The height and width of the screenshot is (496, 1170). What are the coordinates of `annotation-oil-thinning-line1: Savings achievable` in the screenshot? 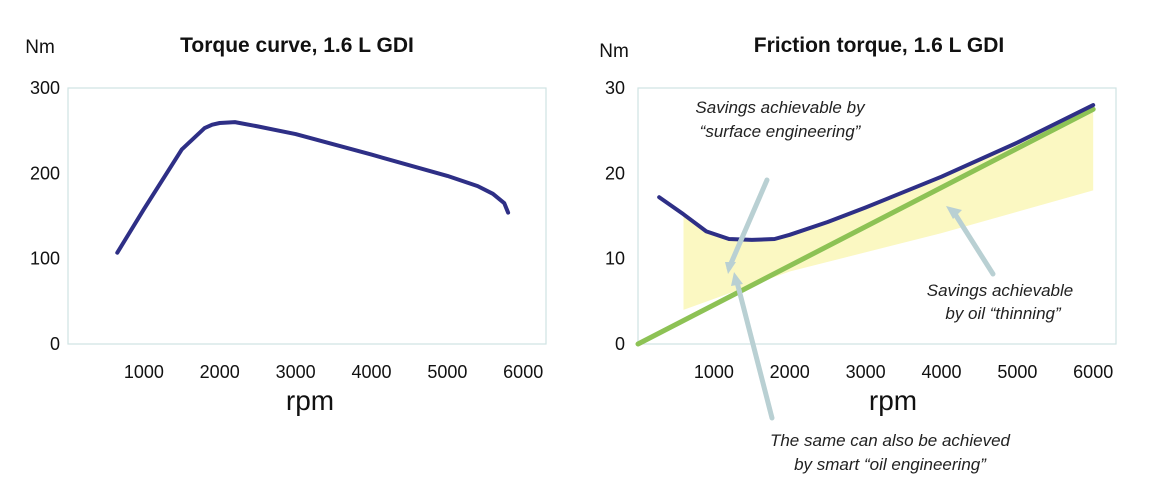 It's located at (1000, 290).